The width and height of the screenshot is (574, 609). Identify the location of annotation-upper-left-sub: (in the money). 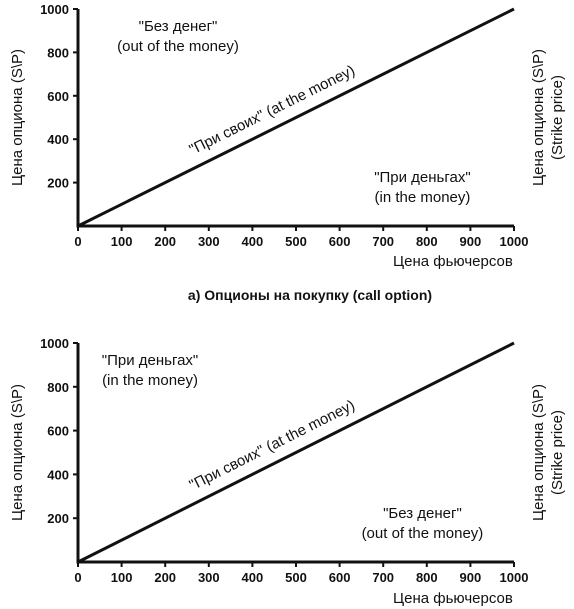
(150, 380).